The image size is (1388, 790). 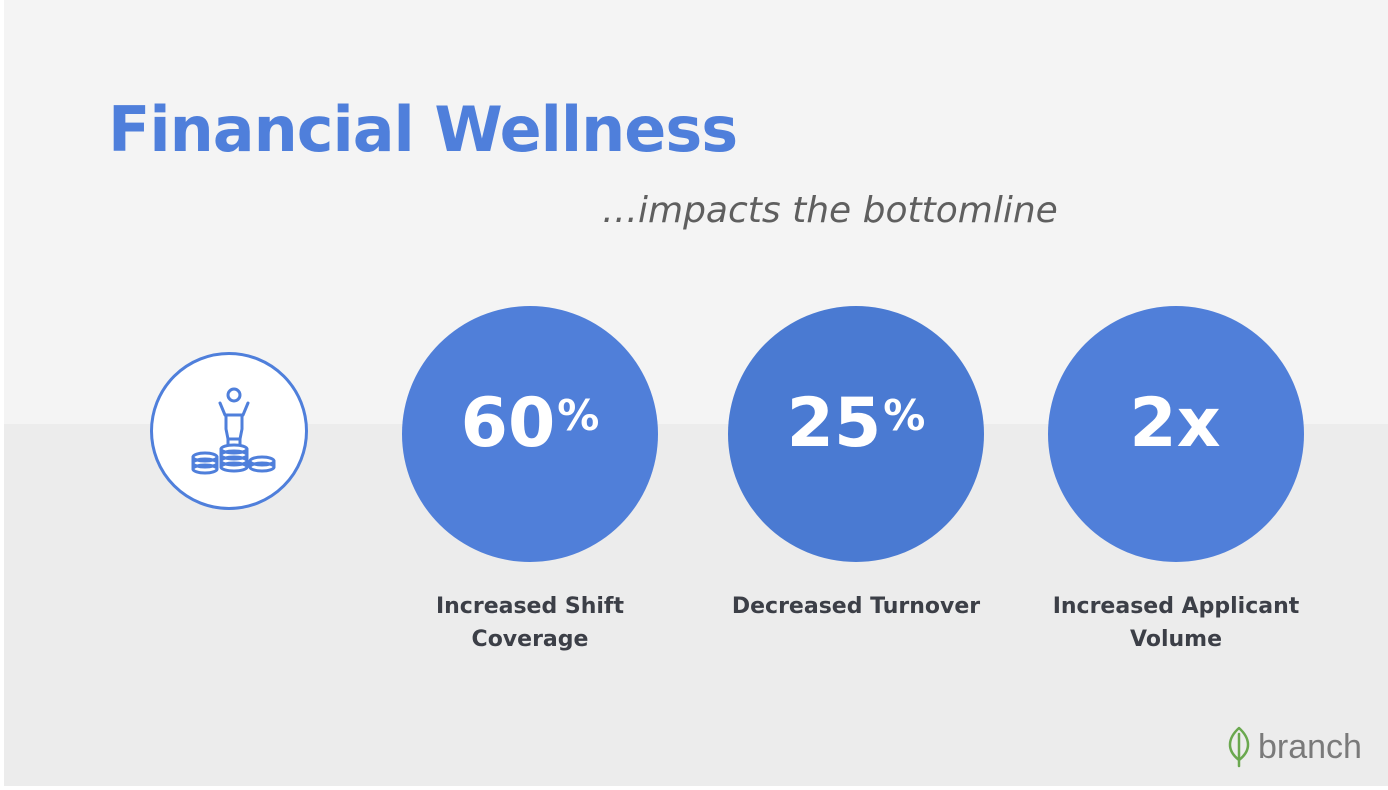 What do you see at coordinates (1176, 623) in the screenshot?
I see `stat-label-applicant-volume: Increased Applicant Volume` at bounding box center [1176, 623].